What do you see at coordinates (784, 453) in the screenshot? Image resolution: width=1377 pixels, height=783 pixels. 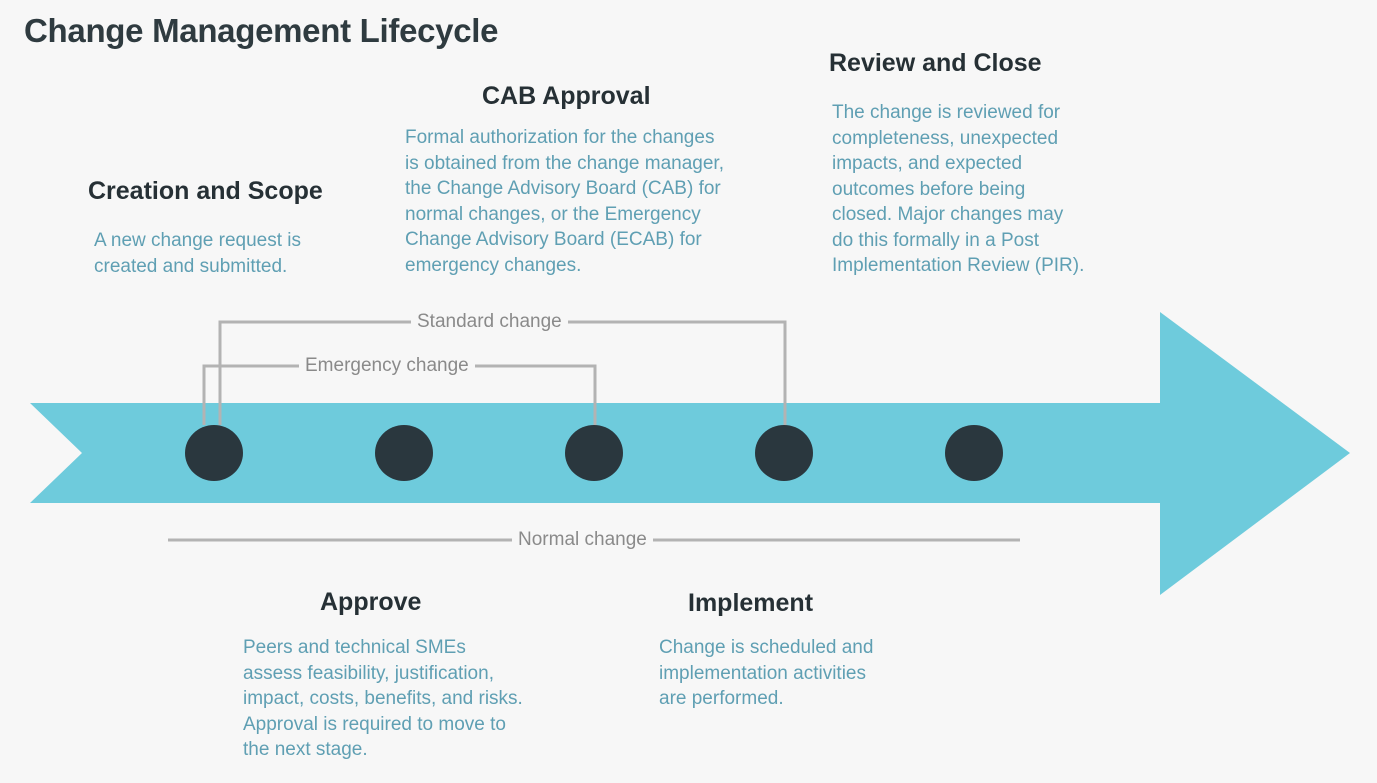 I see `stage-node-implement` at bounding box center [784, 453].